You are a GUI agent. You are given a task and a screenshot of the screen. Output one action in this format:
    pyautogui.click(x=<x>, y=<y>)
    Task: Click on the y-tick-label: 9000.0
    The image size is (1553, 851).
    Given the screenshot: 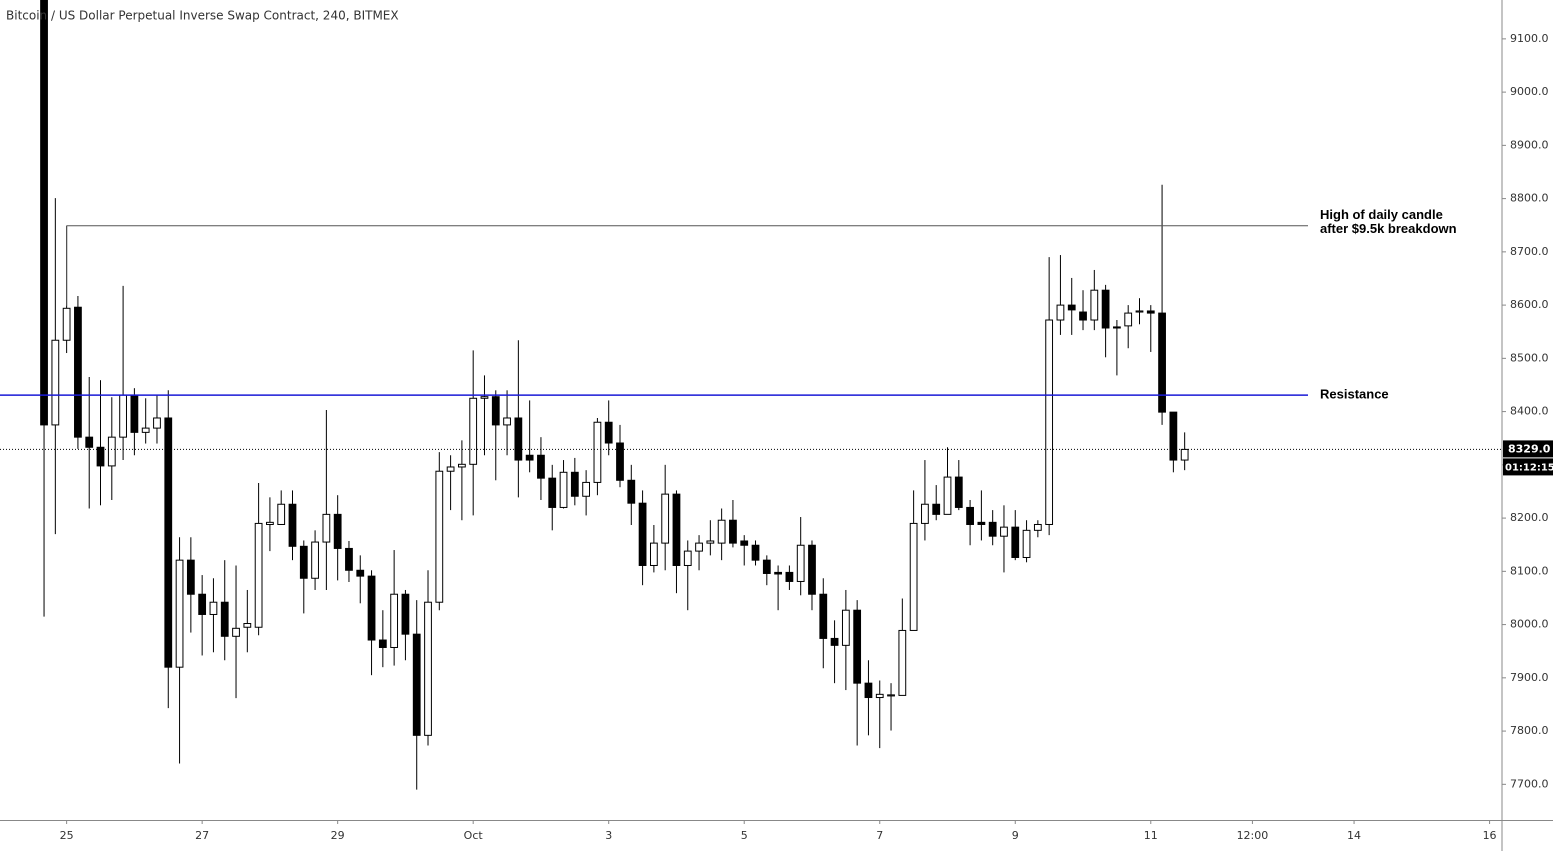 What is the action you would take?
    pyautogui.click(x=1529, y=91)
    